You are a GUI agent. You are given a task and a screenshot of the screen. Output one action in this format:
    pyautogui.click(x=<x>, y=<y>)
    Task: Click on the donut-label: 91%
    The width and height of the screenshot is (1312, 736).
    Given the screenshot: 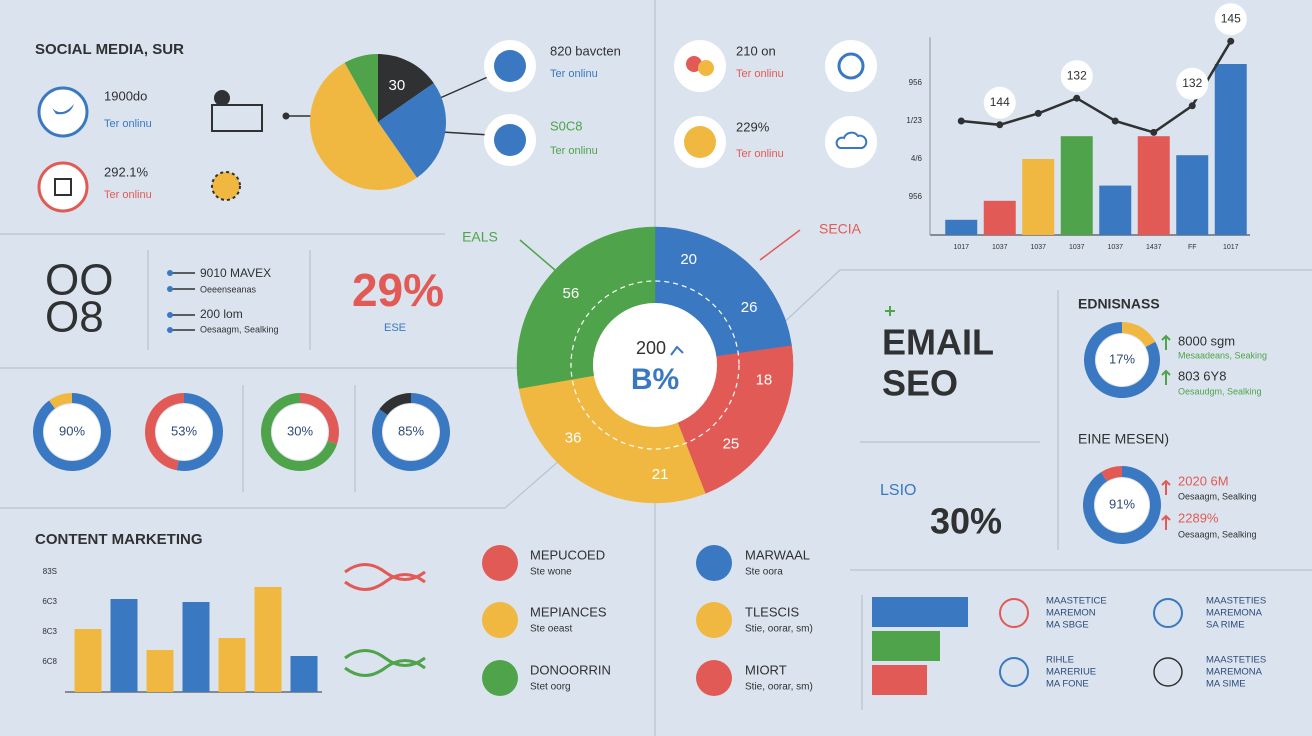 What is the action you would take?
    pyautogui.click(x=1122, y=503)
    